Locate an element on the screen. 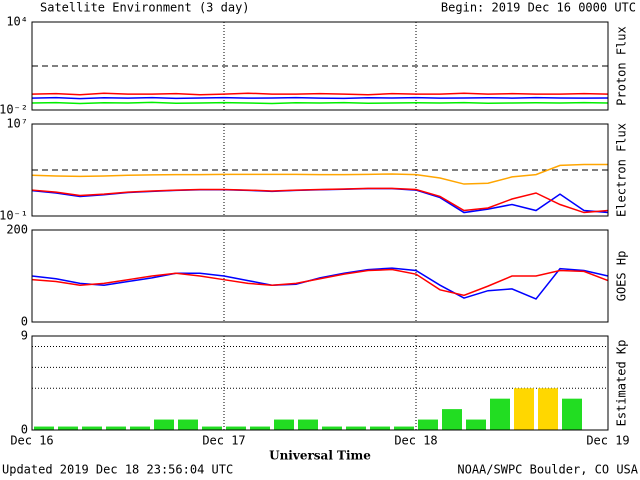  y-tick-label: 10⁻² is located at coordinates (14, 110).